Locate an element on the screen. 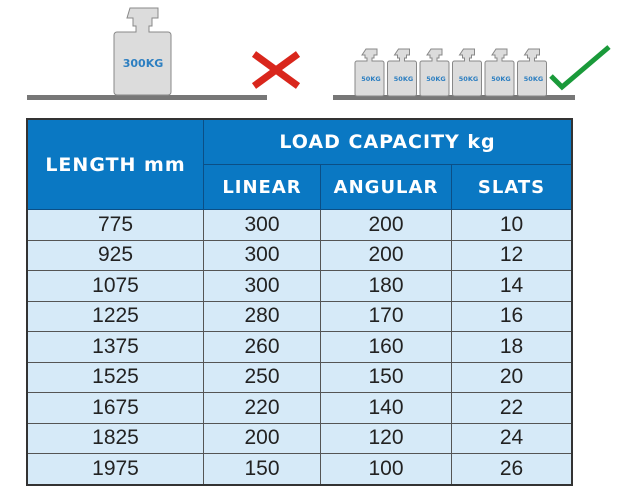  table-row: 1525 250 150 20 is located at coordinates (299, 377).